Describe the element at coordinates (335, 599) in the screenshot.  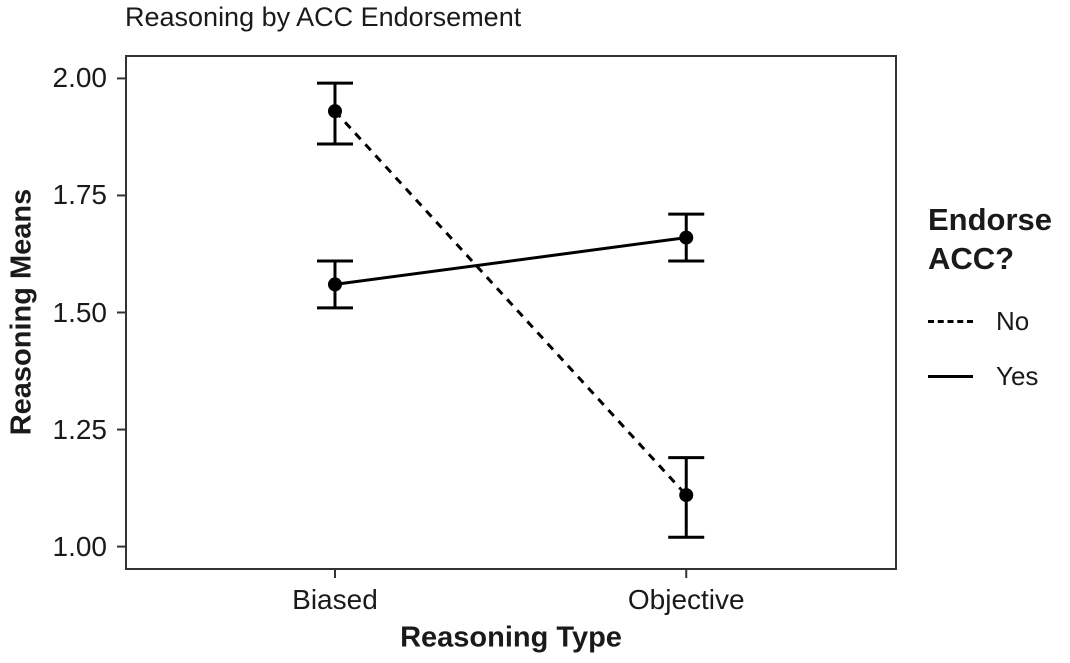
I see `x-tick-label: Biased` at that location.